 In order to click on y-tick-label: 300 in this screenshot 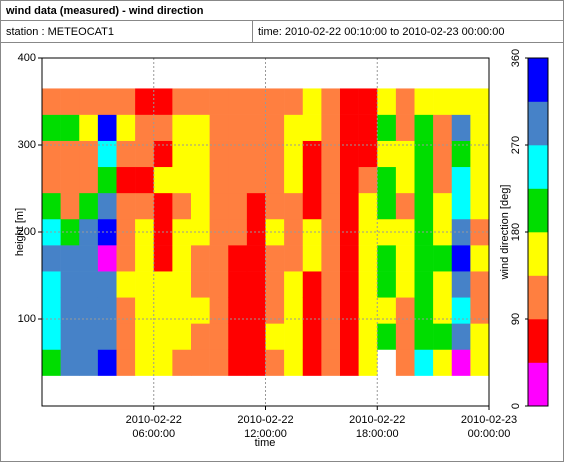, I will do `click(27, 145)`.